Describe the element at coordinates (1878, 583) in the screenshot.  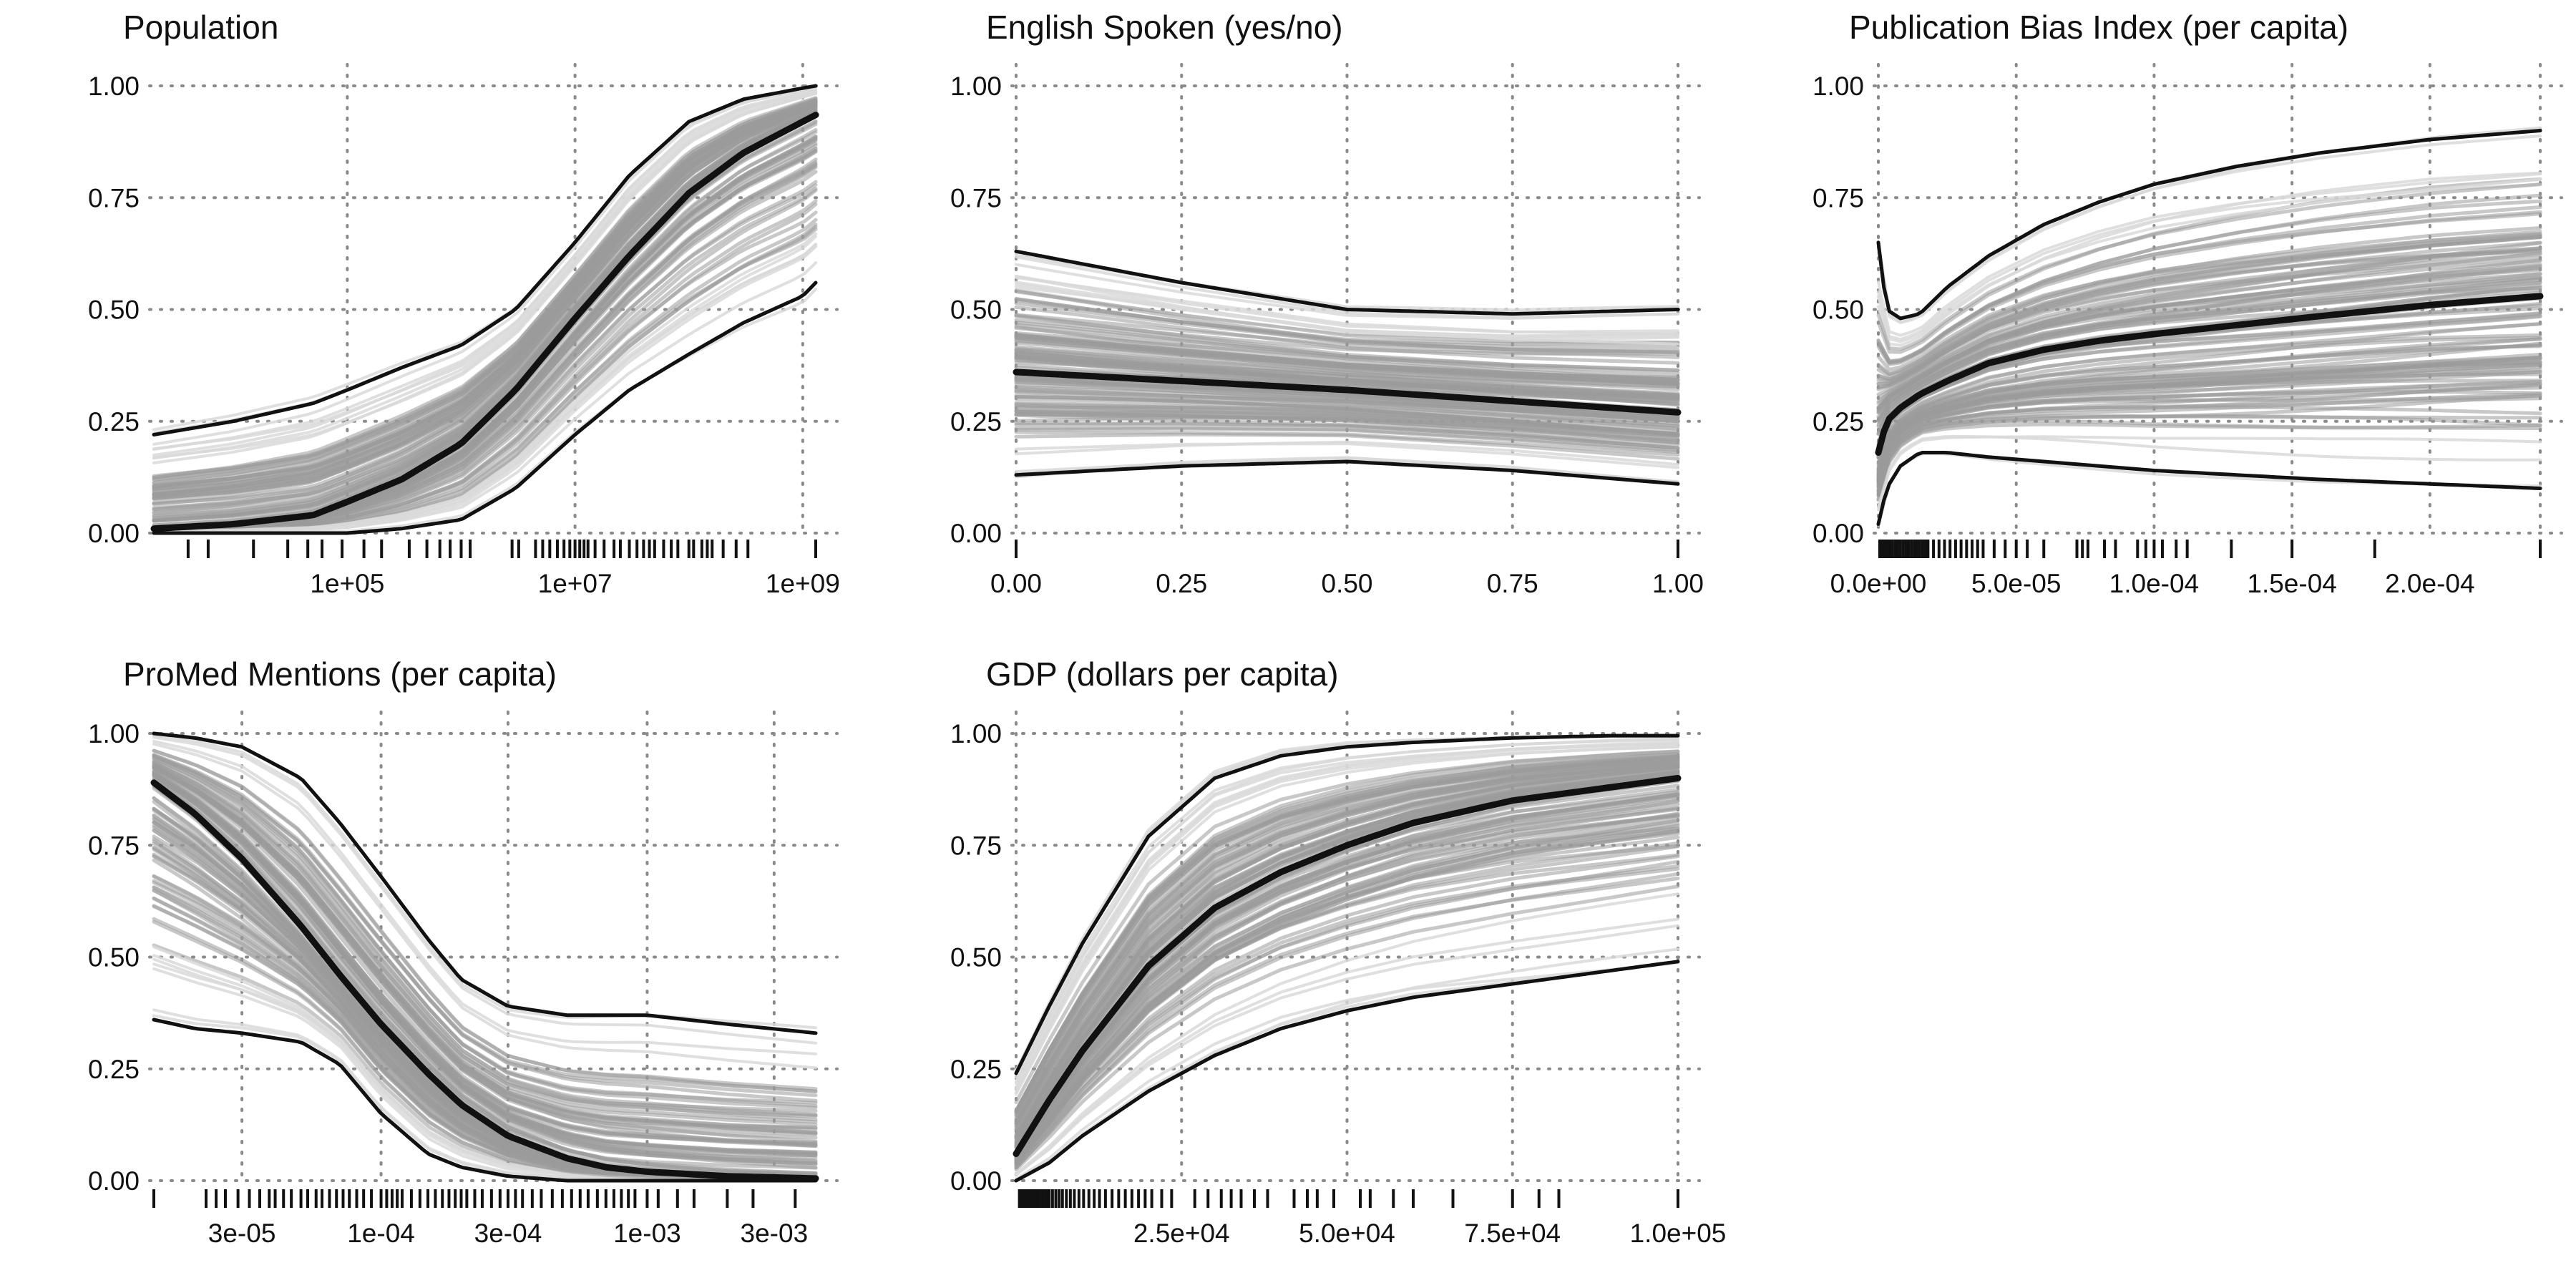
I see `x-tick-label: 0.0e+00` at that location.